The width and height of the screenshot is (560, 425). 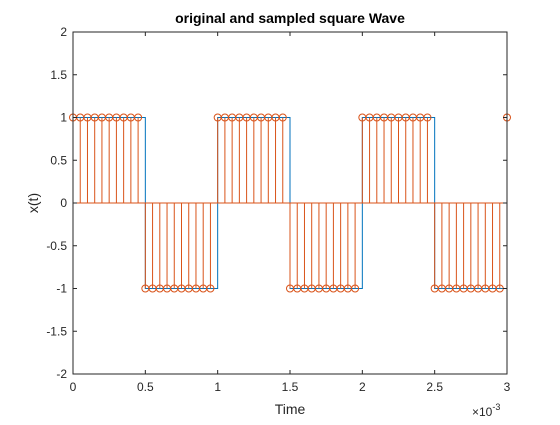 I want to click on x-tick-label: 1.5, so click(x=290, y=387).